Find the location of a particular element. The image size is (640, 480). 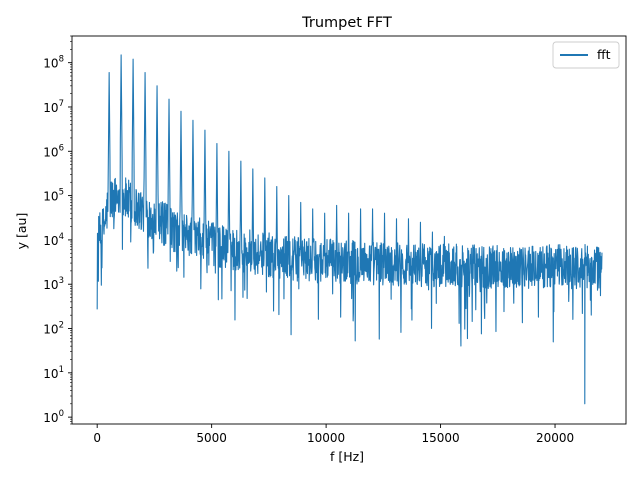

y-axis-label: y [au] is located at coordinates (21, 231).